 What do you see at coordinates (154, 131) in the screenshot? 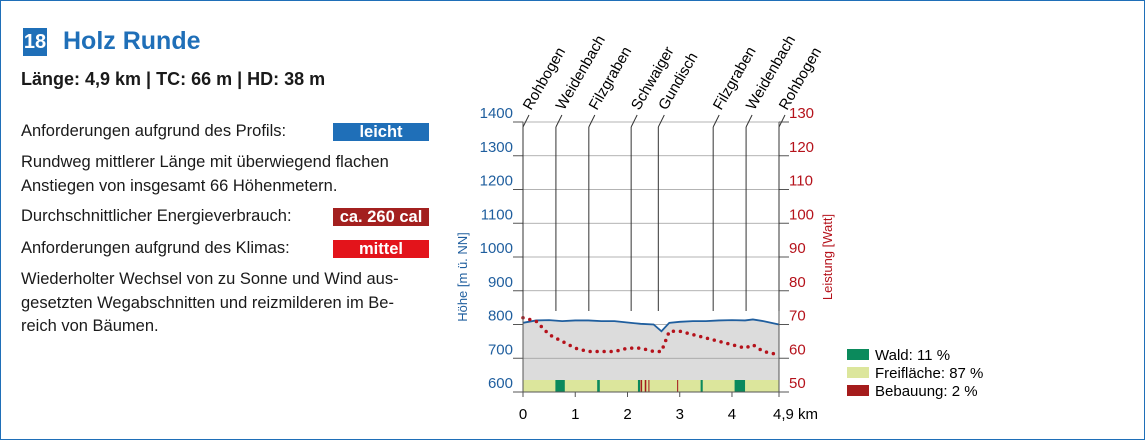
I see `info-label: Anforderungen aufgrund des Profils:` at bounding box center [154, 131].